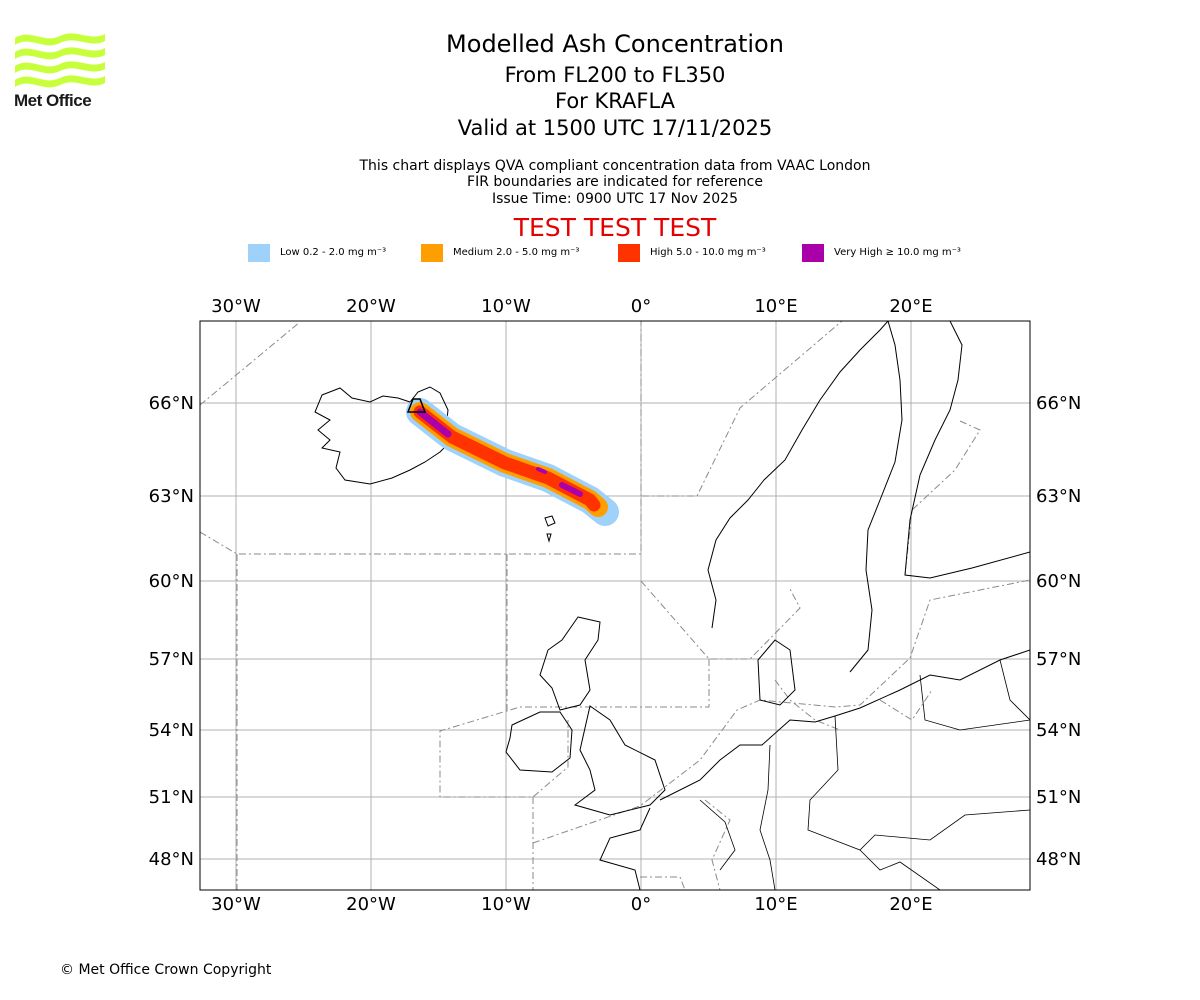 Image resolution: width=1200 pixels, height=1000 pixels. I want to click on sweden-finland-coast, so click(876, 497).